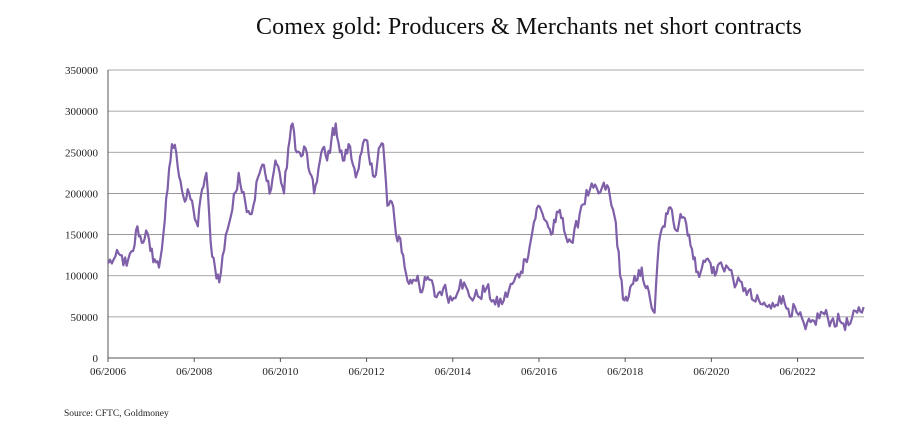 This screenshot has width=902, height=430. Describe the element at coordinates (82, 277) in the screenshot. I see `y-tick-label: 100000` at that location.